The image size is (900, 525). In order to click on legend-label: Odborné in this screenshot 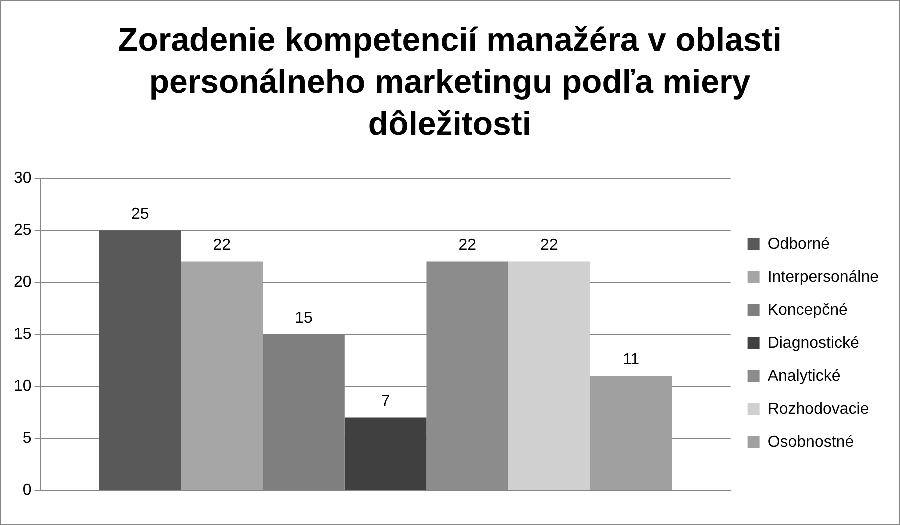, I will do `click(799, 244)`.